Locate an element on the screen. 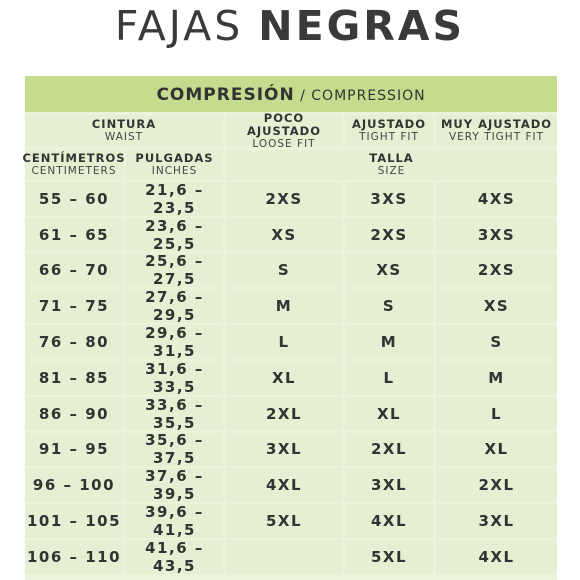 This screenshot has width=580, height=580. cell-pulgadas: 27,6 – 29,5 is located at coordinates (174, 306).